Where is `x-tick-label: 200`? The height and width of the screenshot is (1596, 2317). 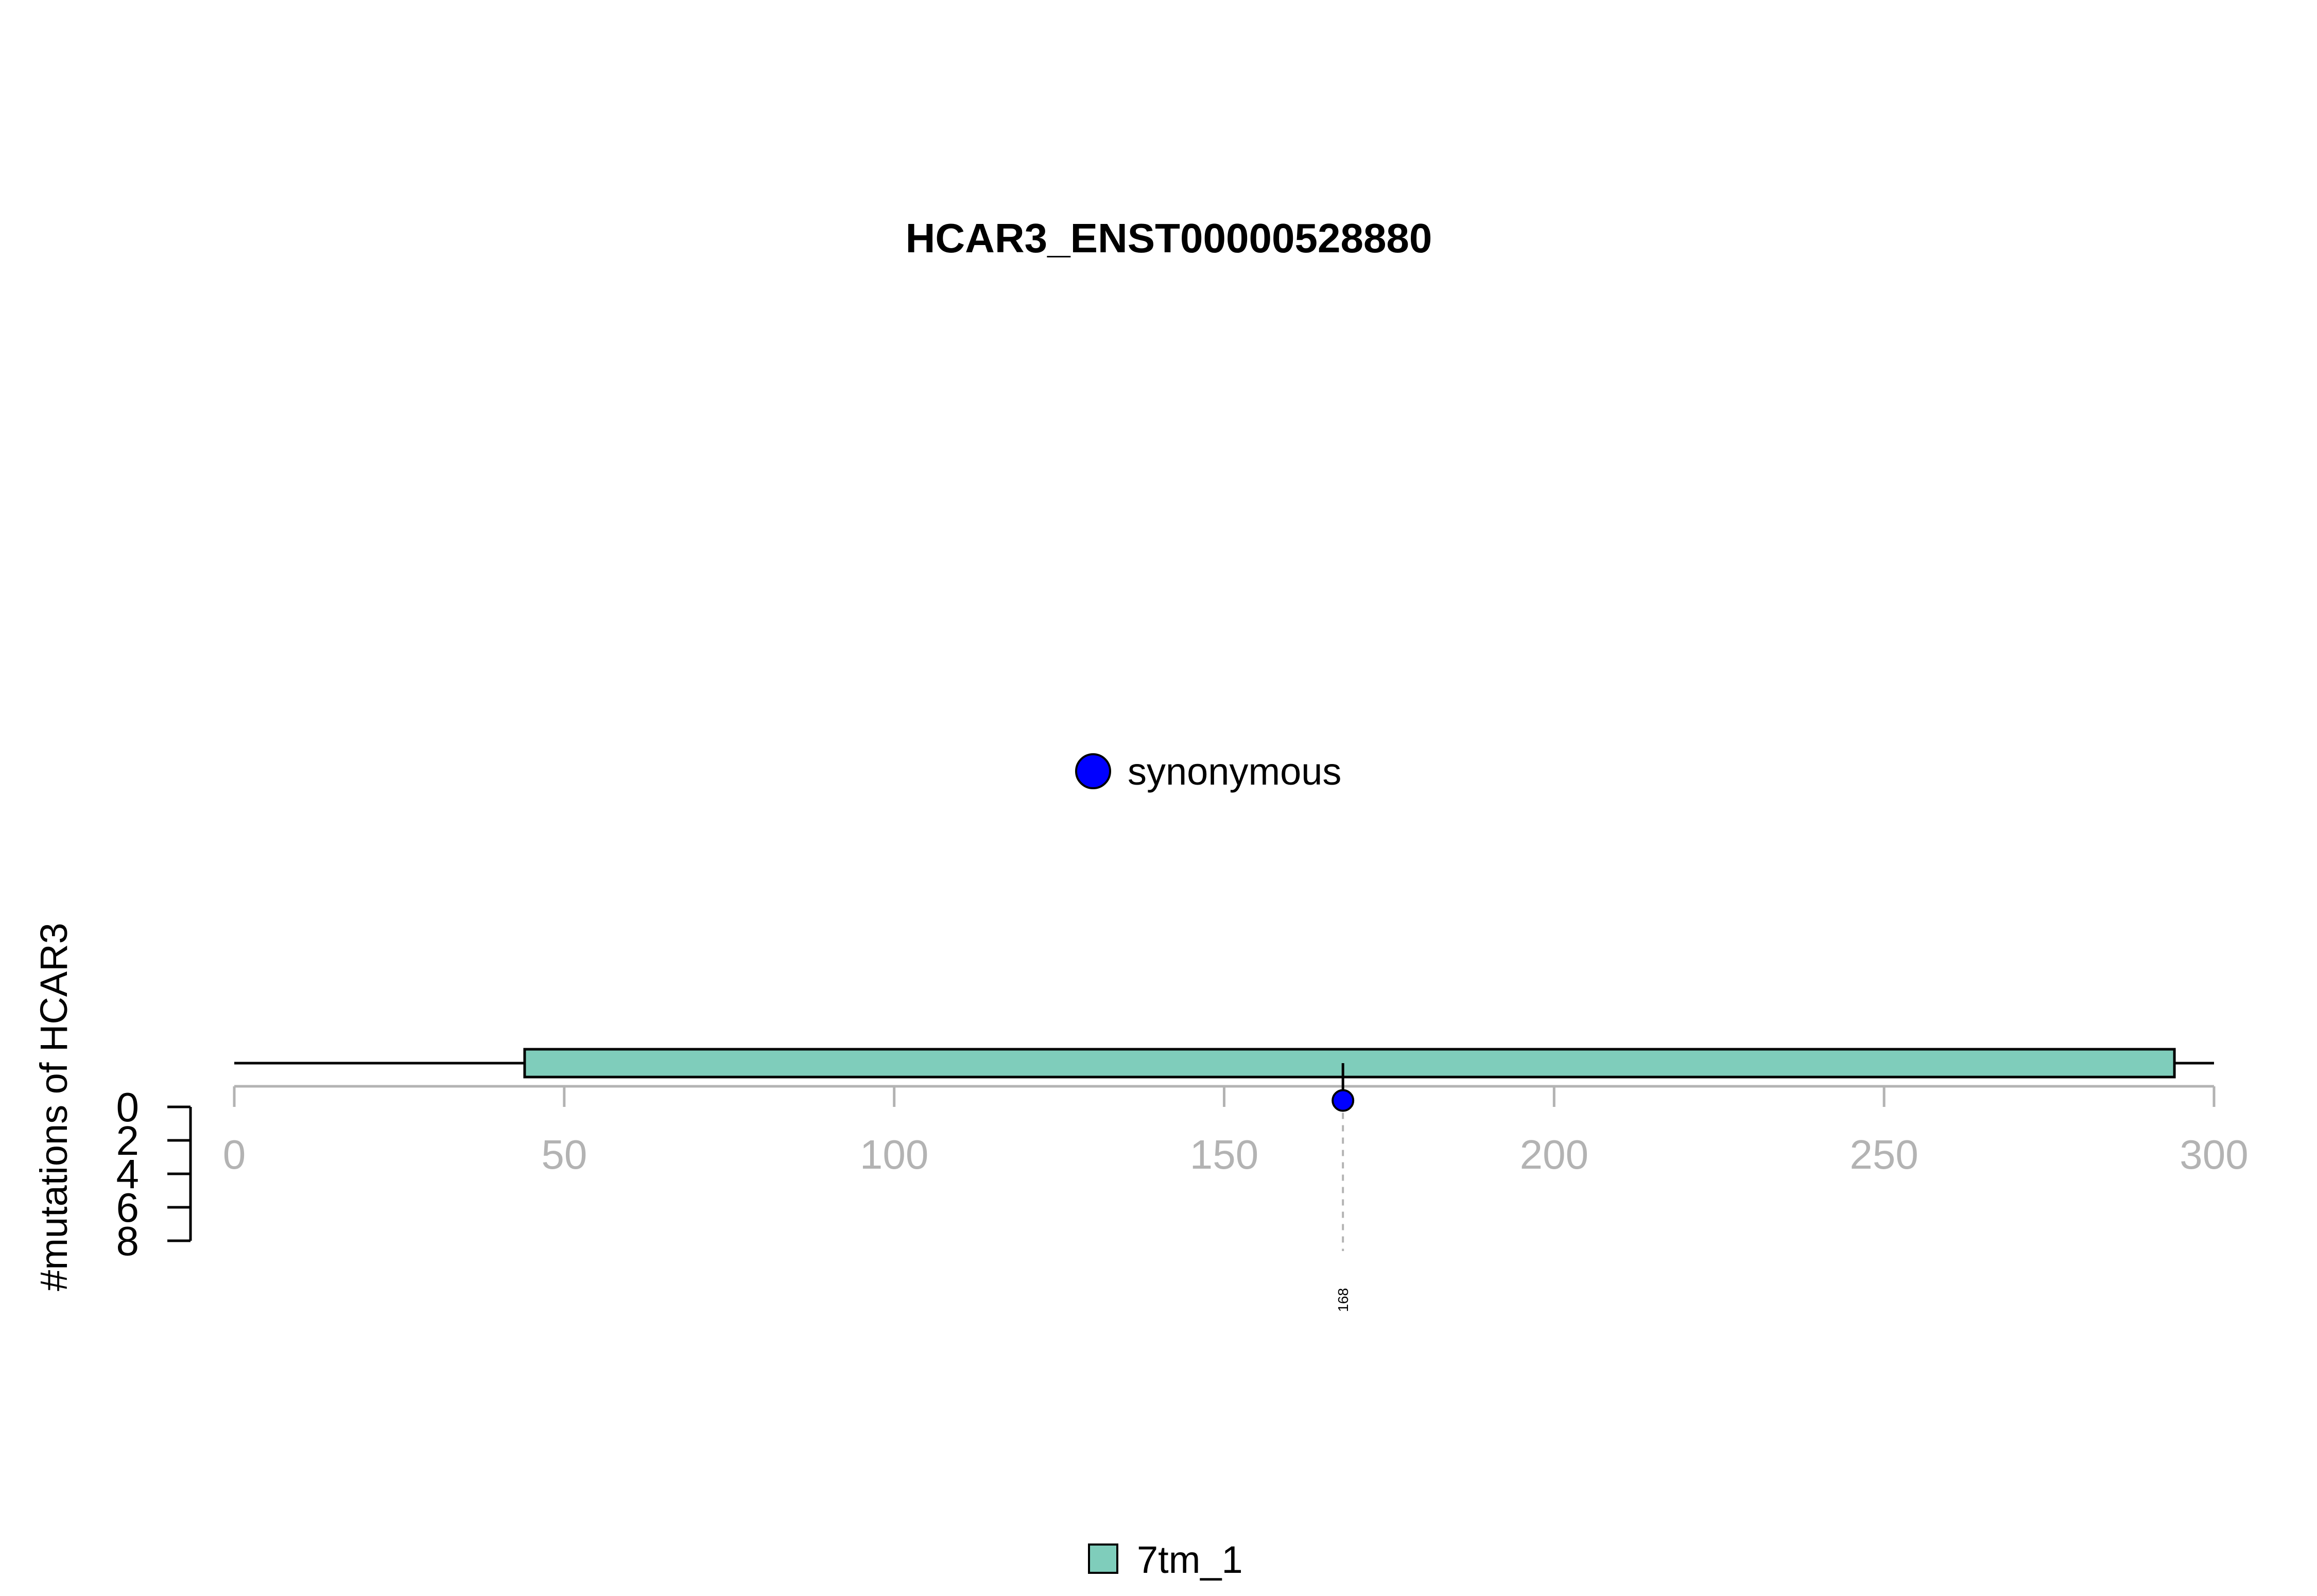
x-tick-label: 200 is located at coordinates (1554, 1154).